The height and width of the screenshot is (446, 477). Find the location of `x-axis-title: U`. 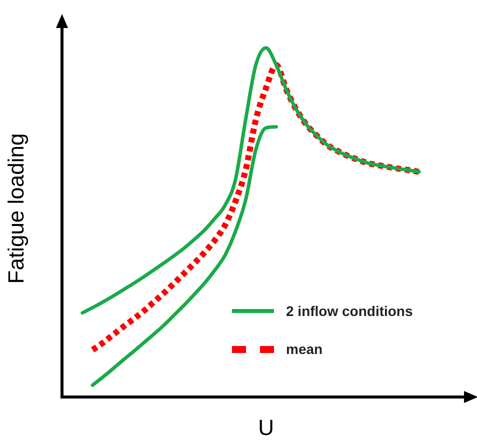

x-axis-title: U is located at coordinates (266, 427).